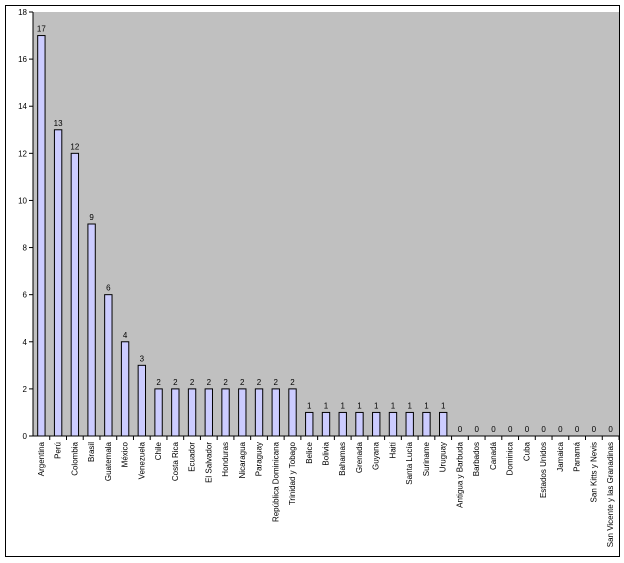 The height and width of the screenshot is (563, 624). I want to click on x-tick-label: Haití, so click(392, 449).